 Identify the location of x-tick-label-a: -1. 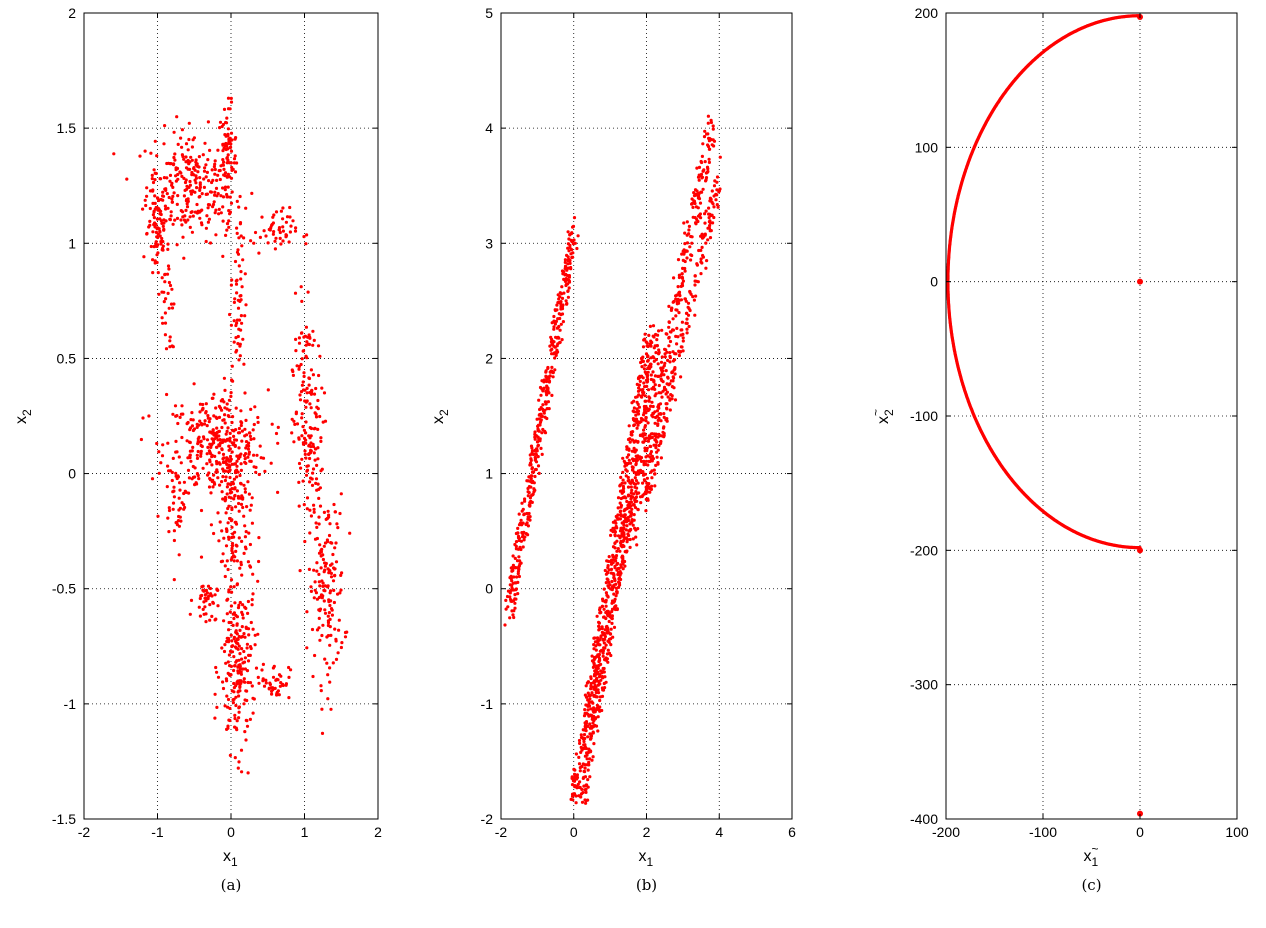
(157, 832).